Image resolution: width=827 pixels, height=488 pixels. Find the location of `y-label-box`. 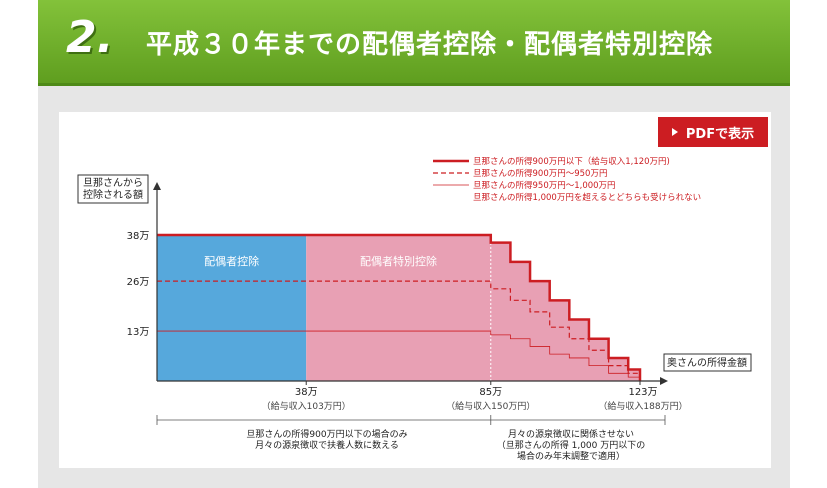

y-label-box is located at coordinates (113, 189).